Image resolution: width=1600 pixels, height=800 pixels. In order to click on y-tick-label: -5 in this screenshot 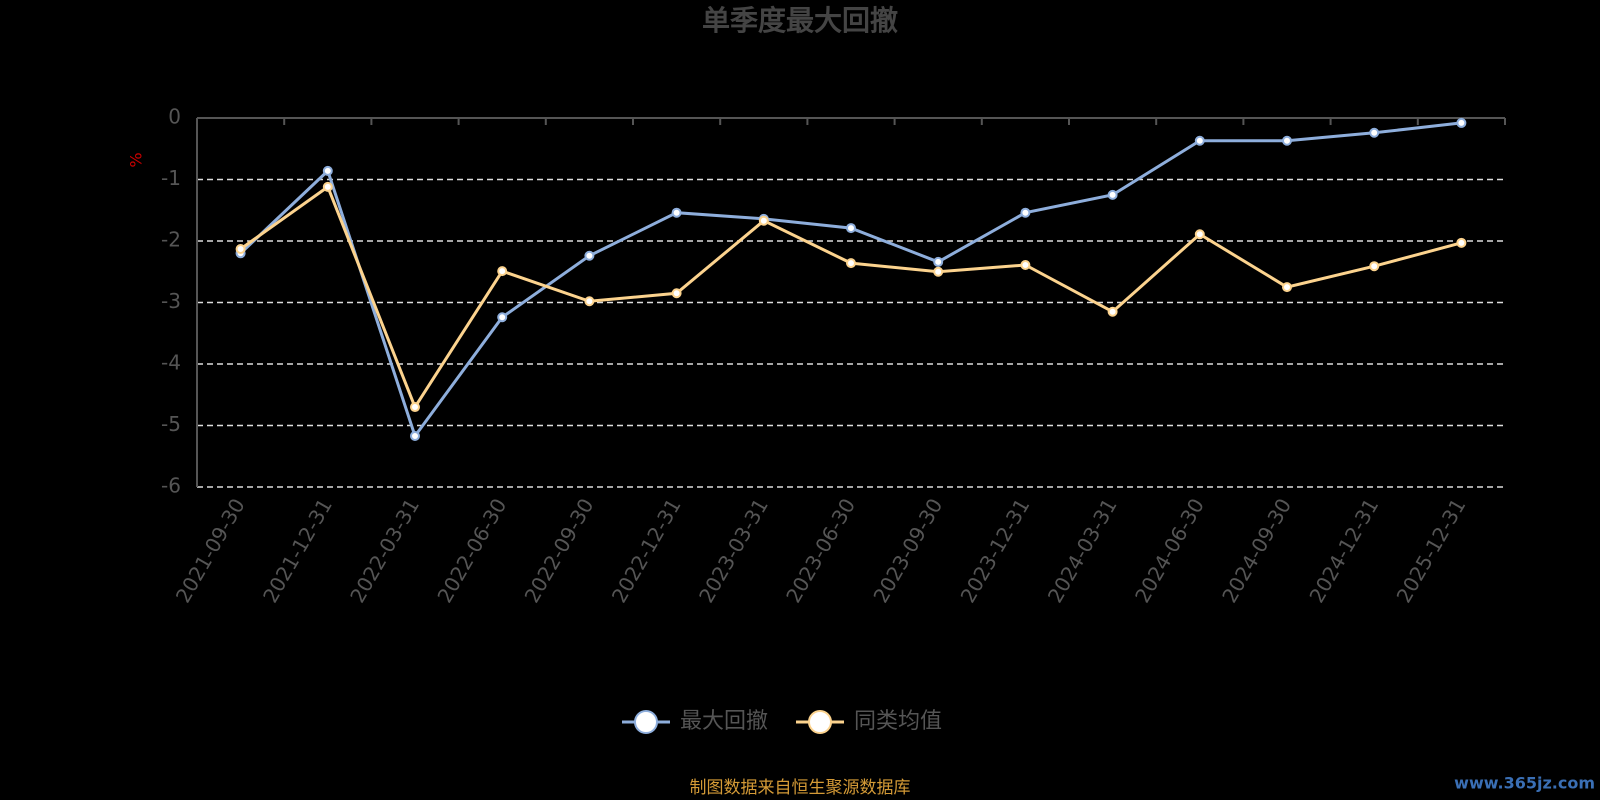, I will do `click(171, 424)`.